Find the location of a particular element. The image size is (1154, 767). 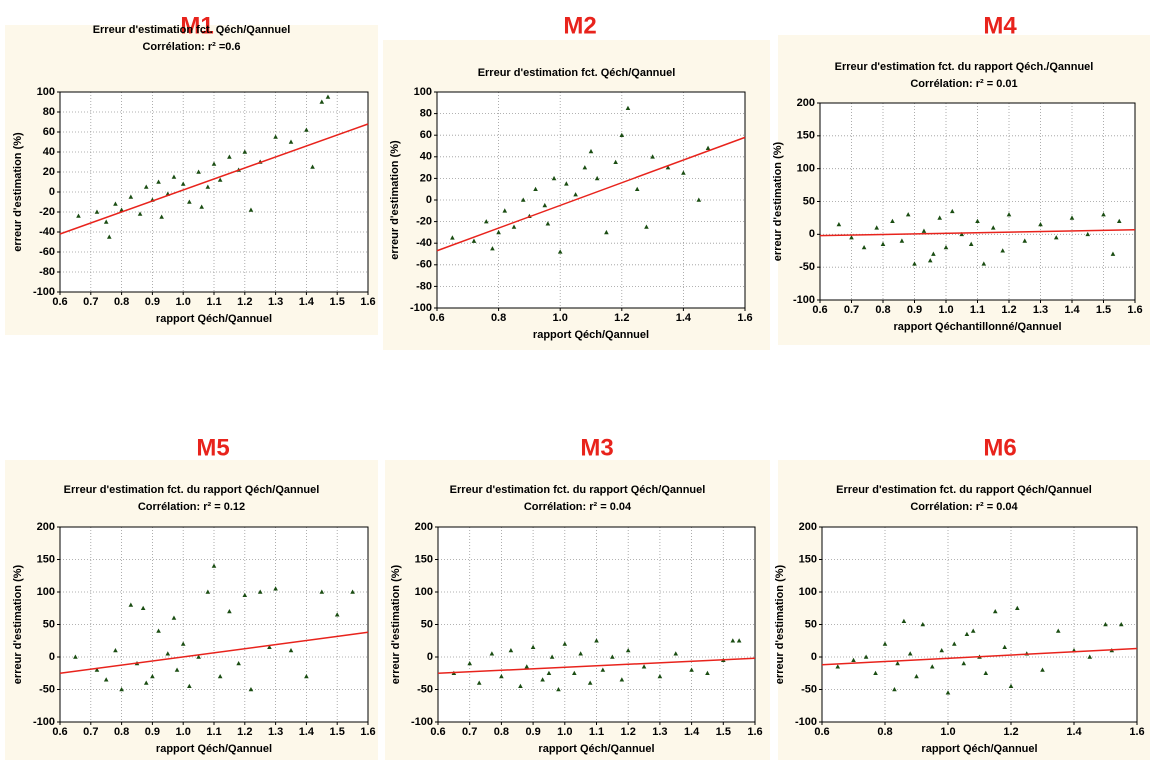

y-tick-label: -80 is located at coordinates (424, 286).